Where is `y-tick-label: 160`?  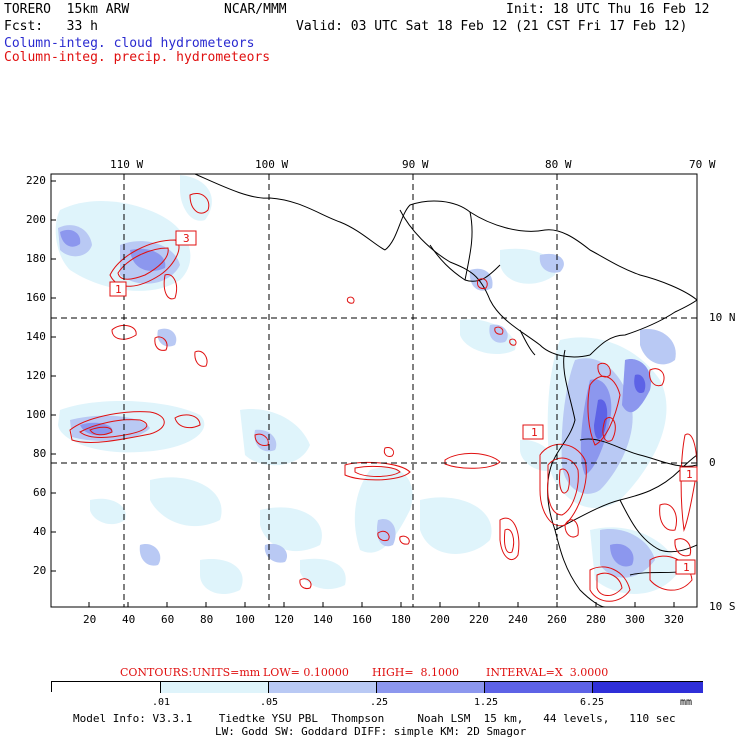
y-tick-label: 160 is located at coordinates (36, 297).